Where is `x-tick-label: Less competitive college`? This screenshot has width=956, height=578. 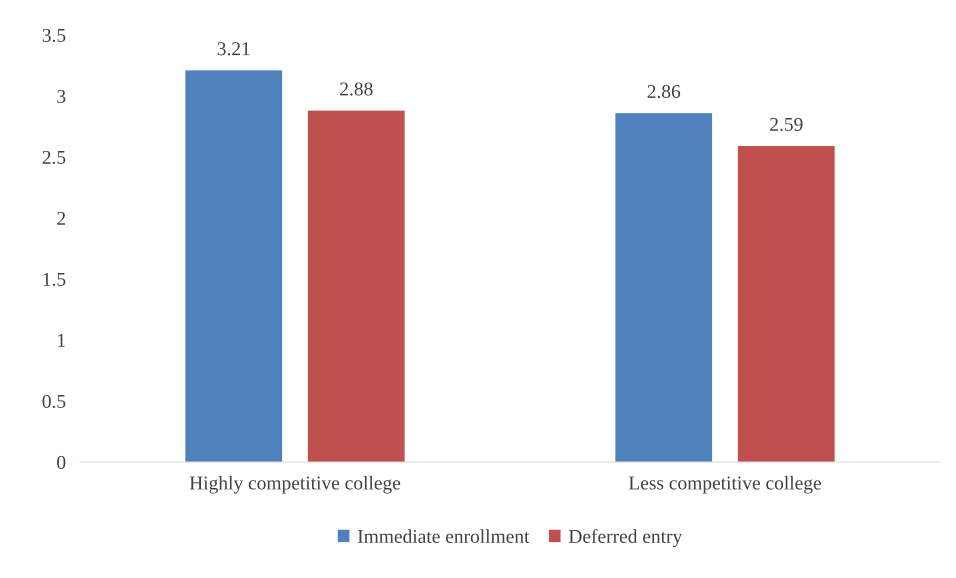 x-tick-label: Less competitive college is located at coordinates (724, 485).